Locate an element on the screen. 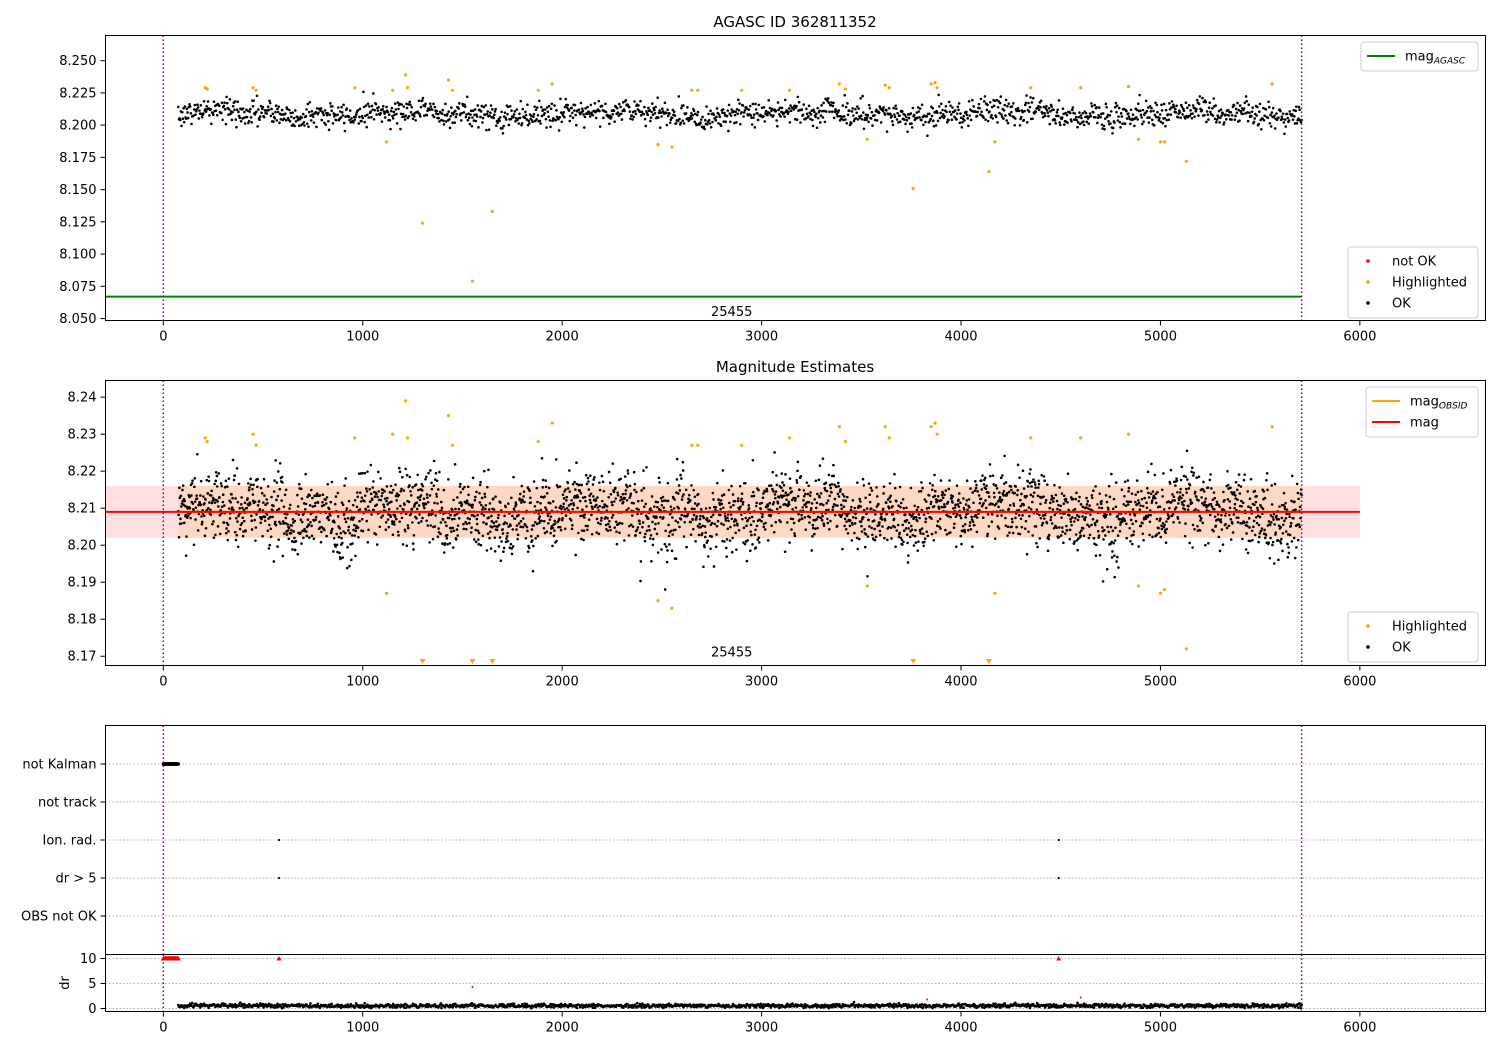  highlighted-point is located at coordinates (472, 281).